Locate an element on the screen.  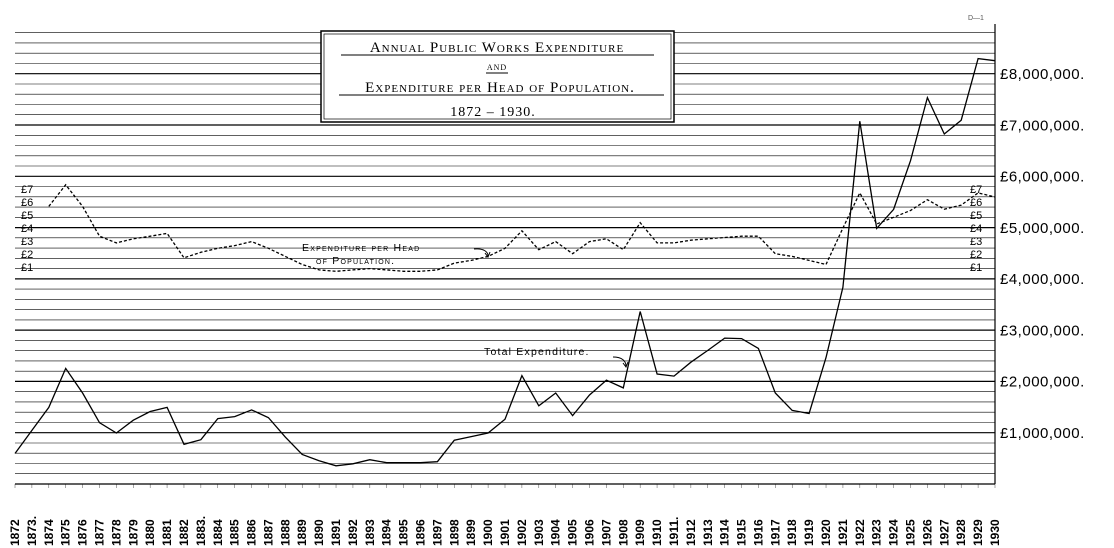
x-tick-label: 1875 is located at coordinates (66, 532).